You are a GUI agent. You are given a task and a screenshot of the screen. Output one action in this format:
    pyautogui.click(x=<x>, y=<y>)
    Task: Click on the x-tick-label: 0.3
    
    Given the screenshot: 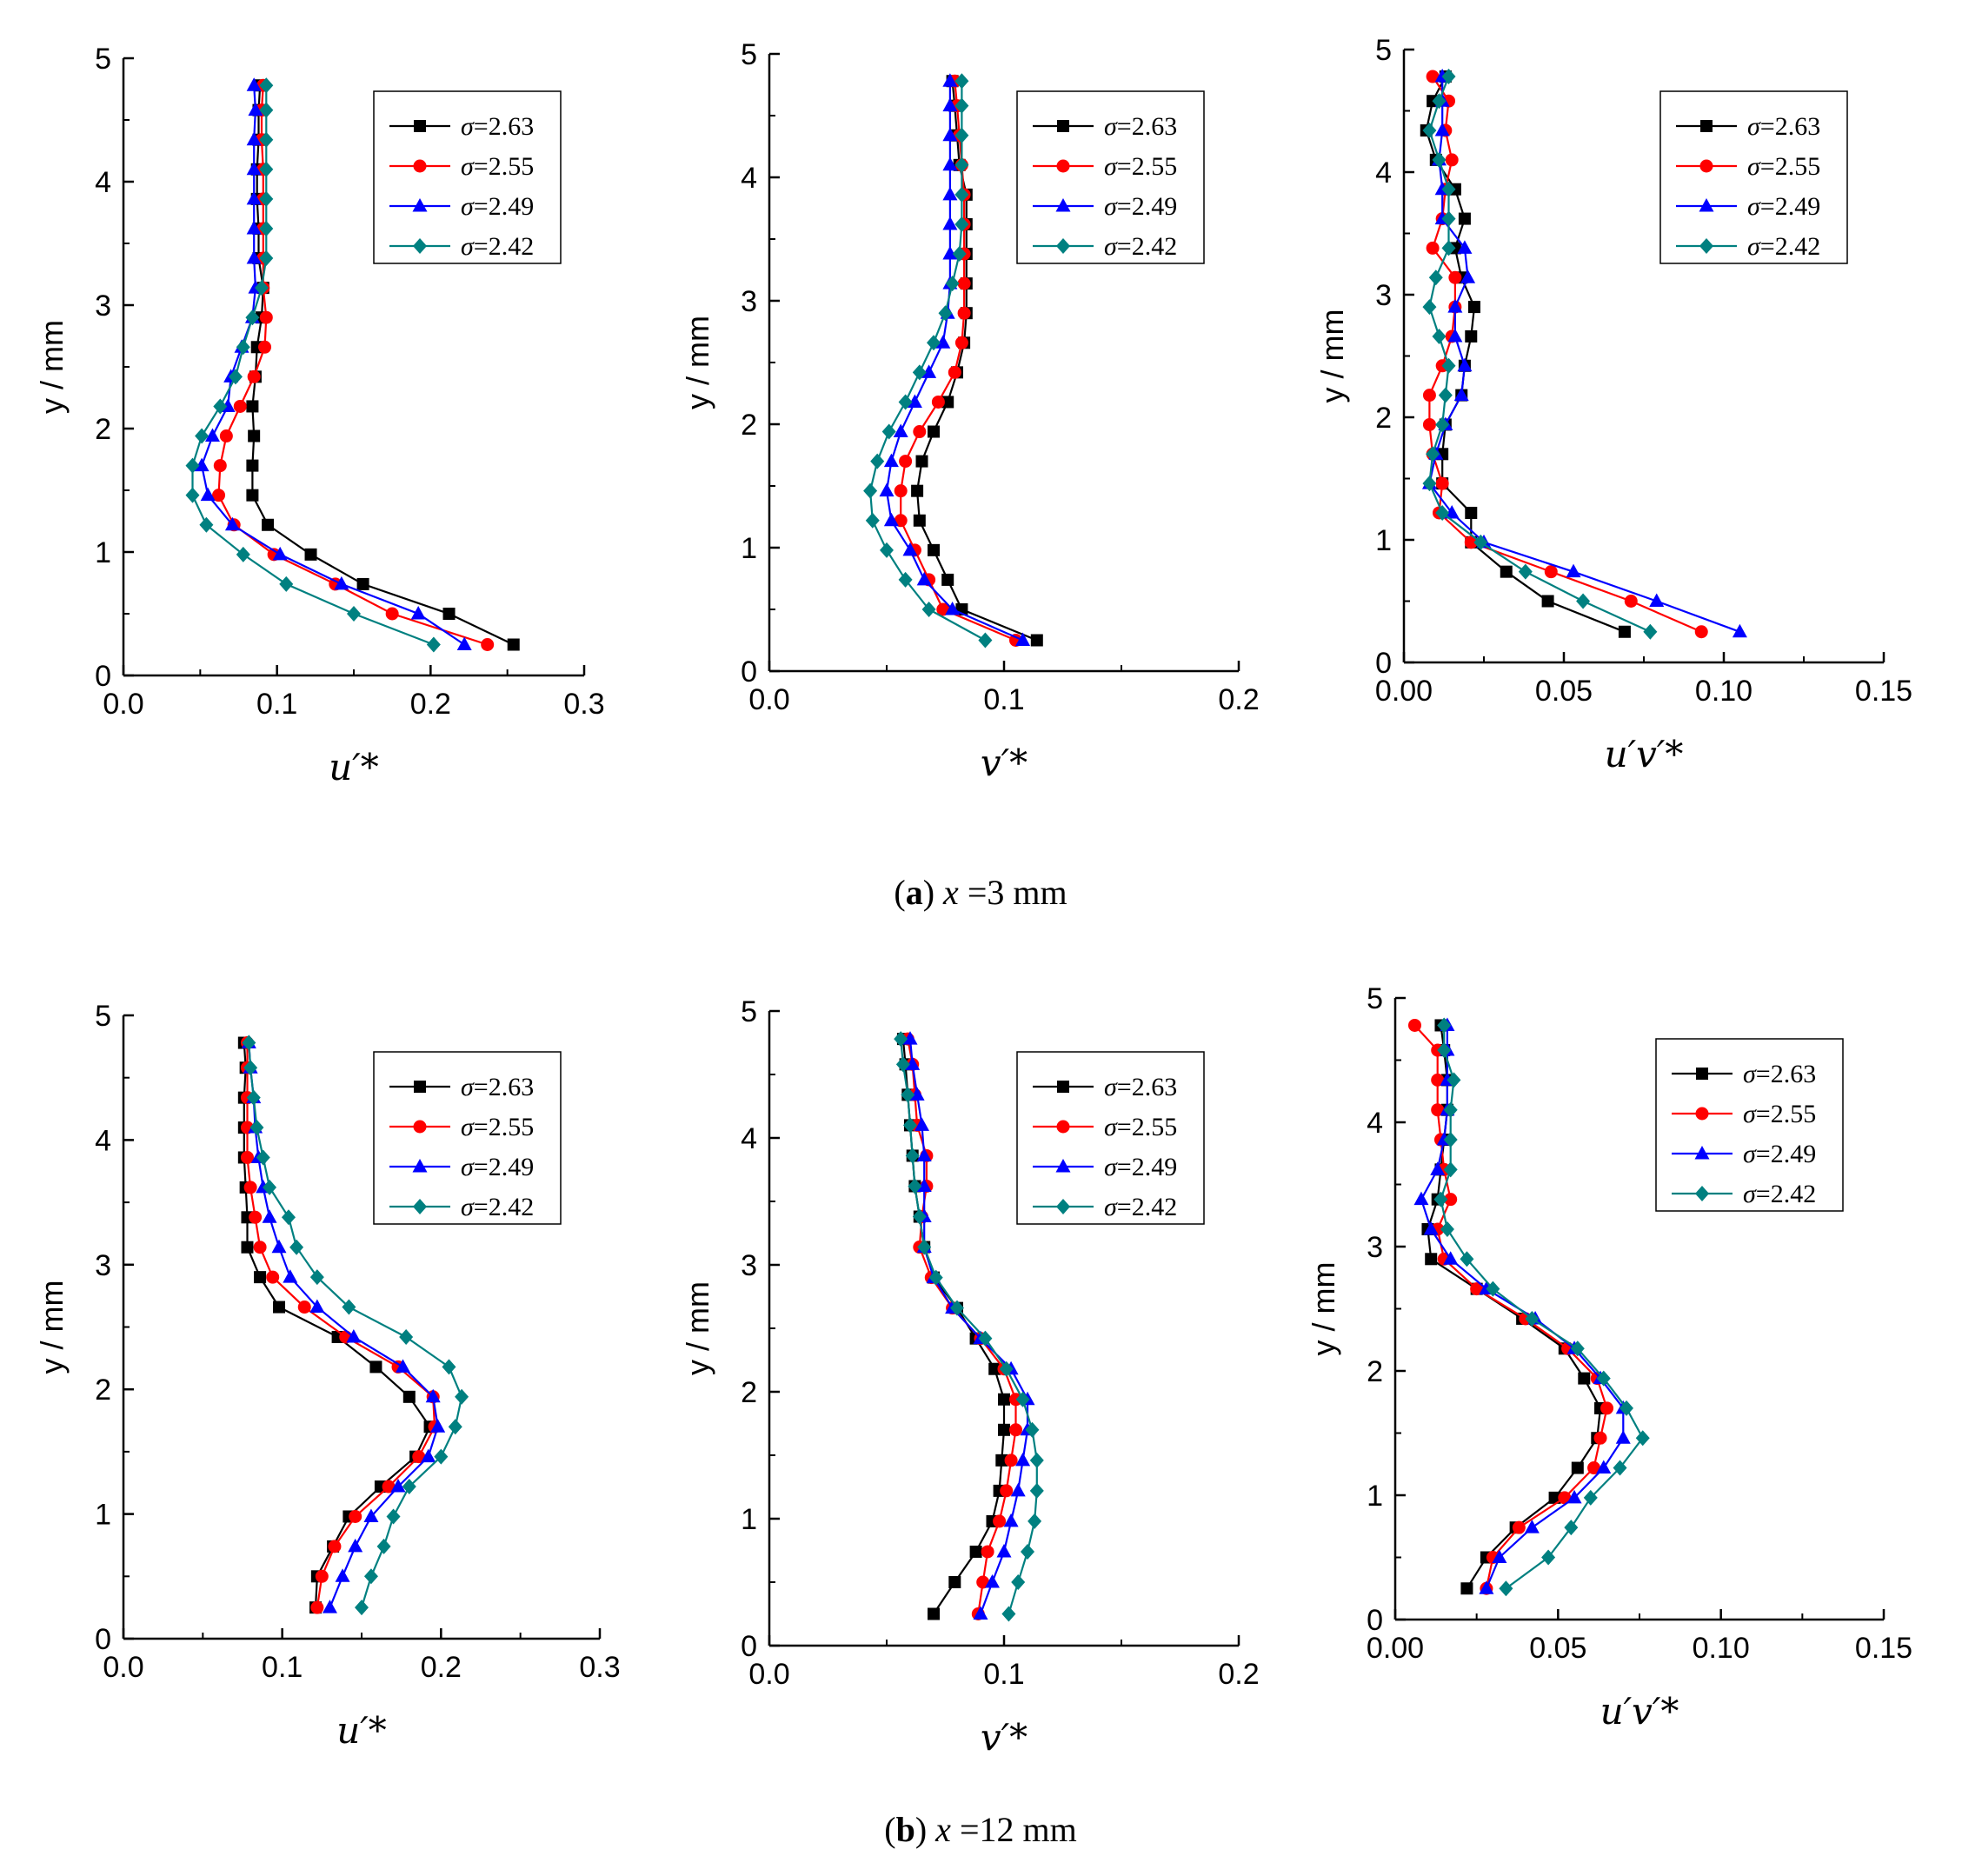 What is the action you would take?
    pyautogui.click(x=599, y=1668)
    